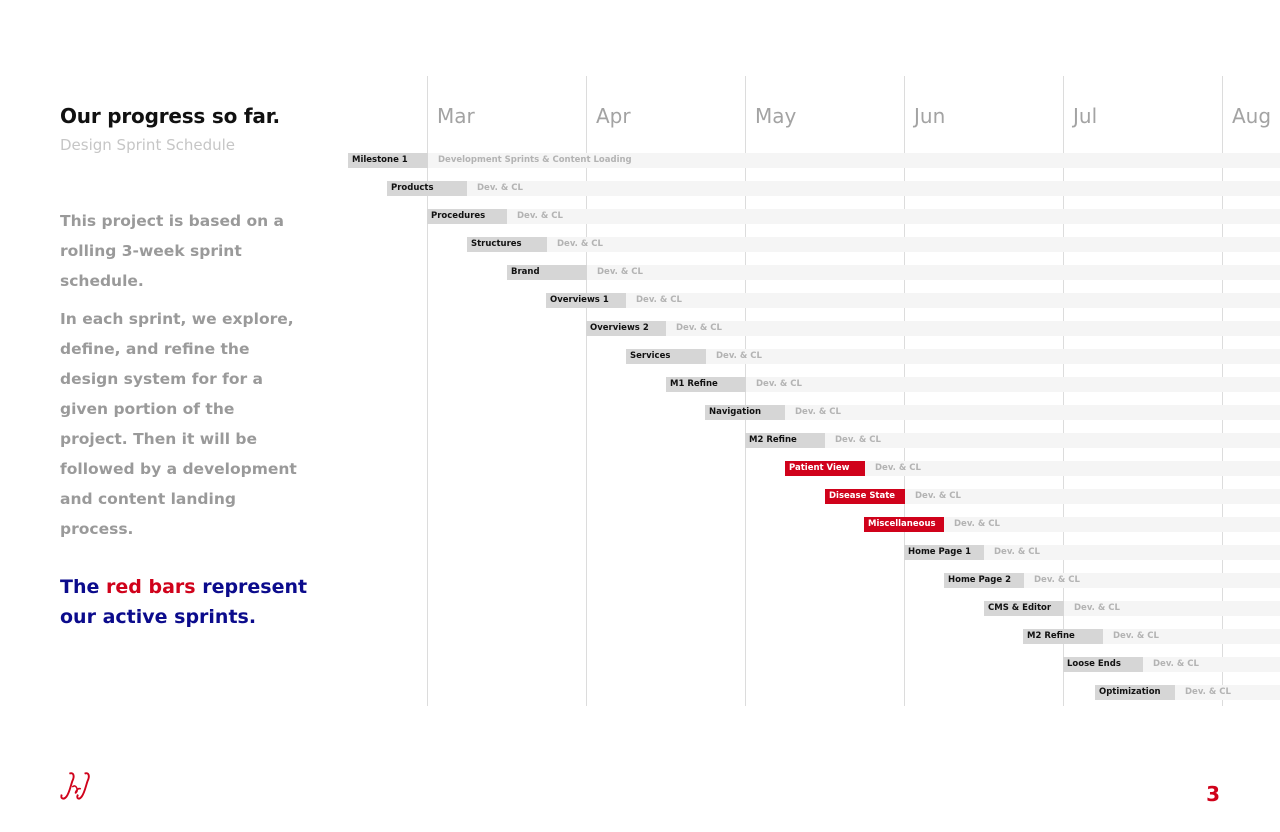  I want to click on sprint-label: Loose Ends, so click(1094, 664).